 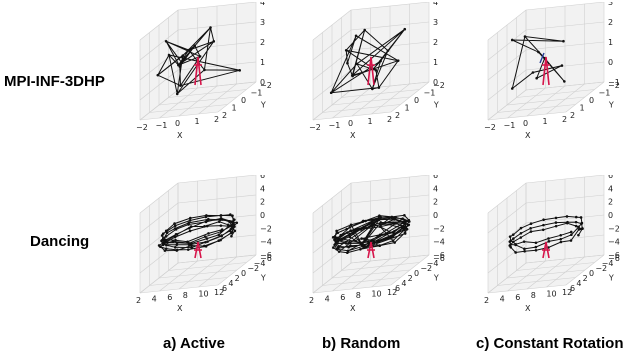 What do you see at coordinates (502, 298) in the screenshot?
I see `x-tick-label: 4` at bounding box center [502, 298].